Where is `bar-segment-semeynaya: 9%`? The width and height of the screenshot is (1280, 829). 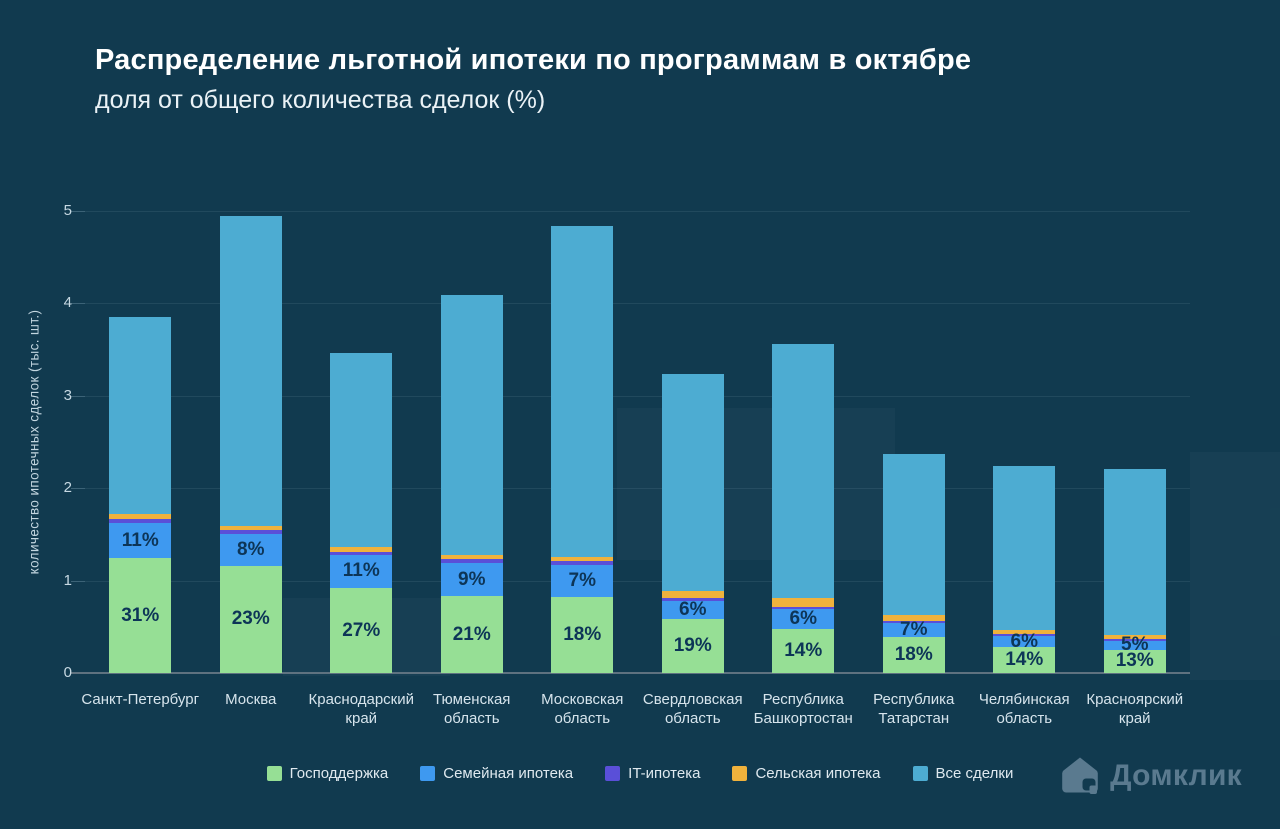
bar-segment-semeynaya: 9% is located at coordinates (471, 580).